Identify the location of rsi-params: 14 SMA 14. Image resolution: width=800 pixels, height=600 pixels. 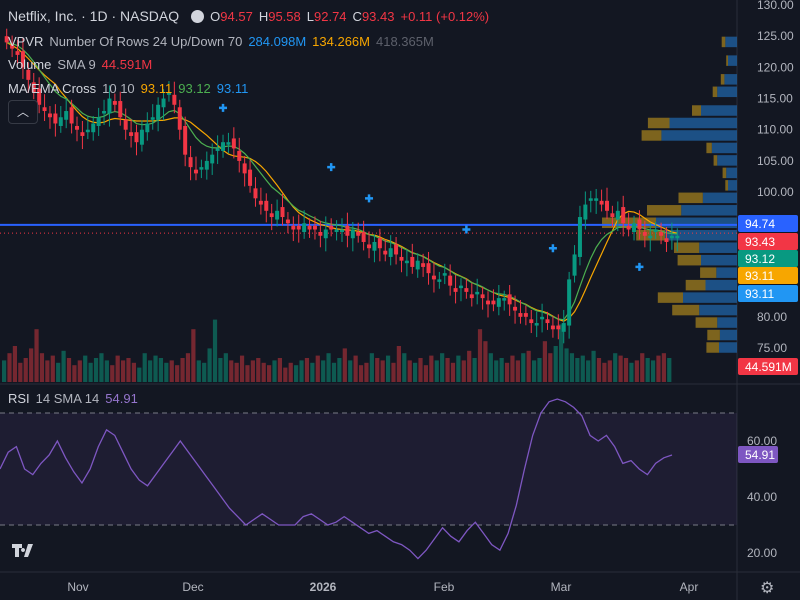
(67, 398).